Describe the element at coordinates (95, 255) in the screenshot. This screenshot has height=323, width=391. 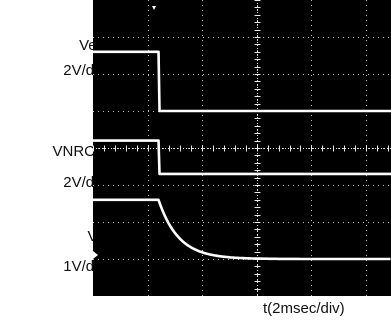
I see `ground-marker` at that location.